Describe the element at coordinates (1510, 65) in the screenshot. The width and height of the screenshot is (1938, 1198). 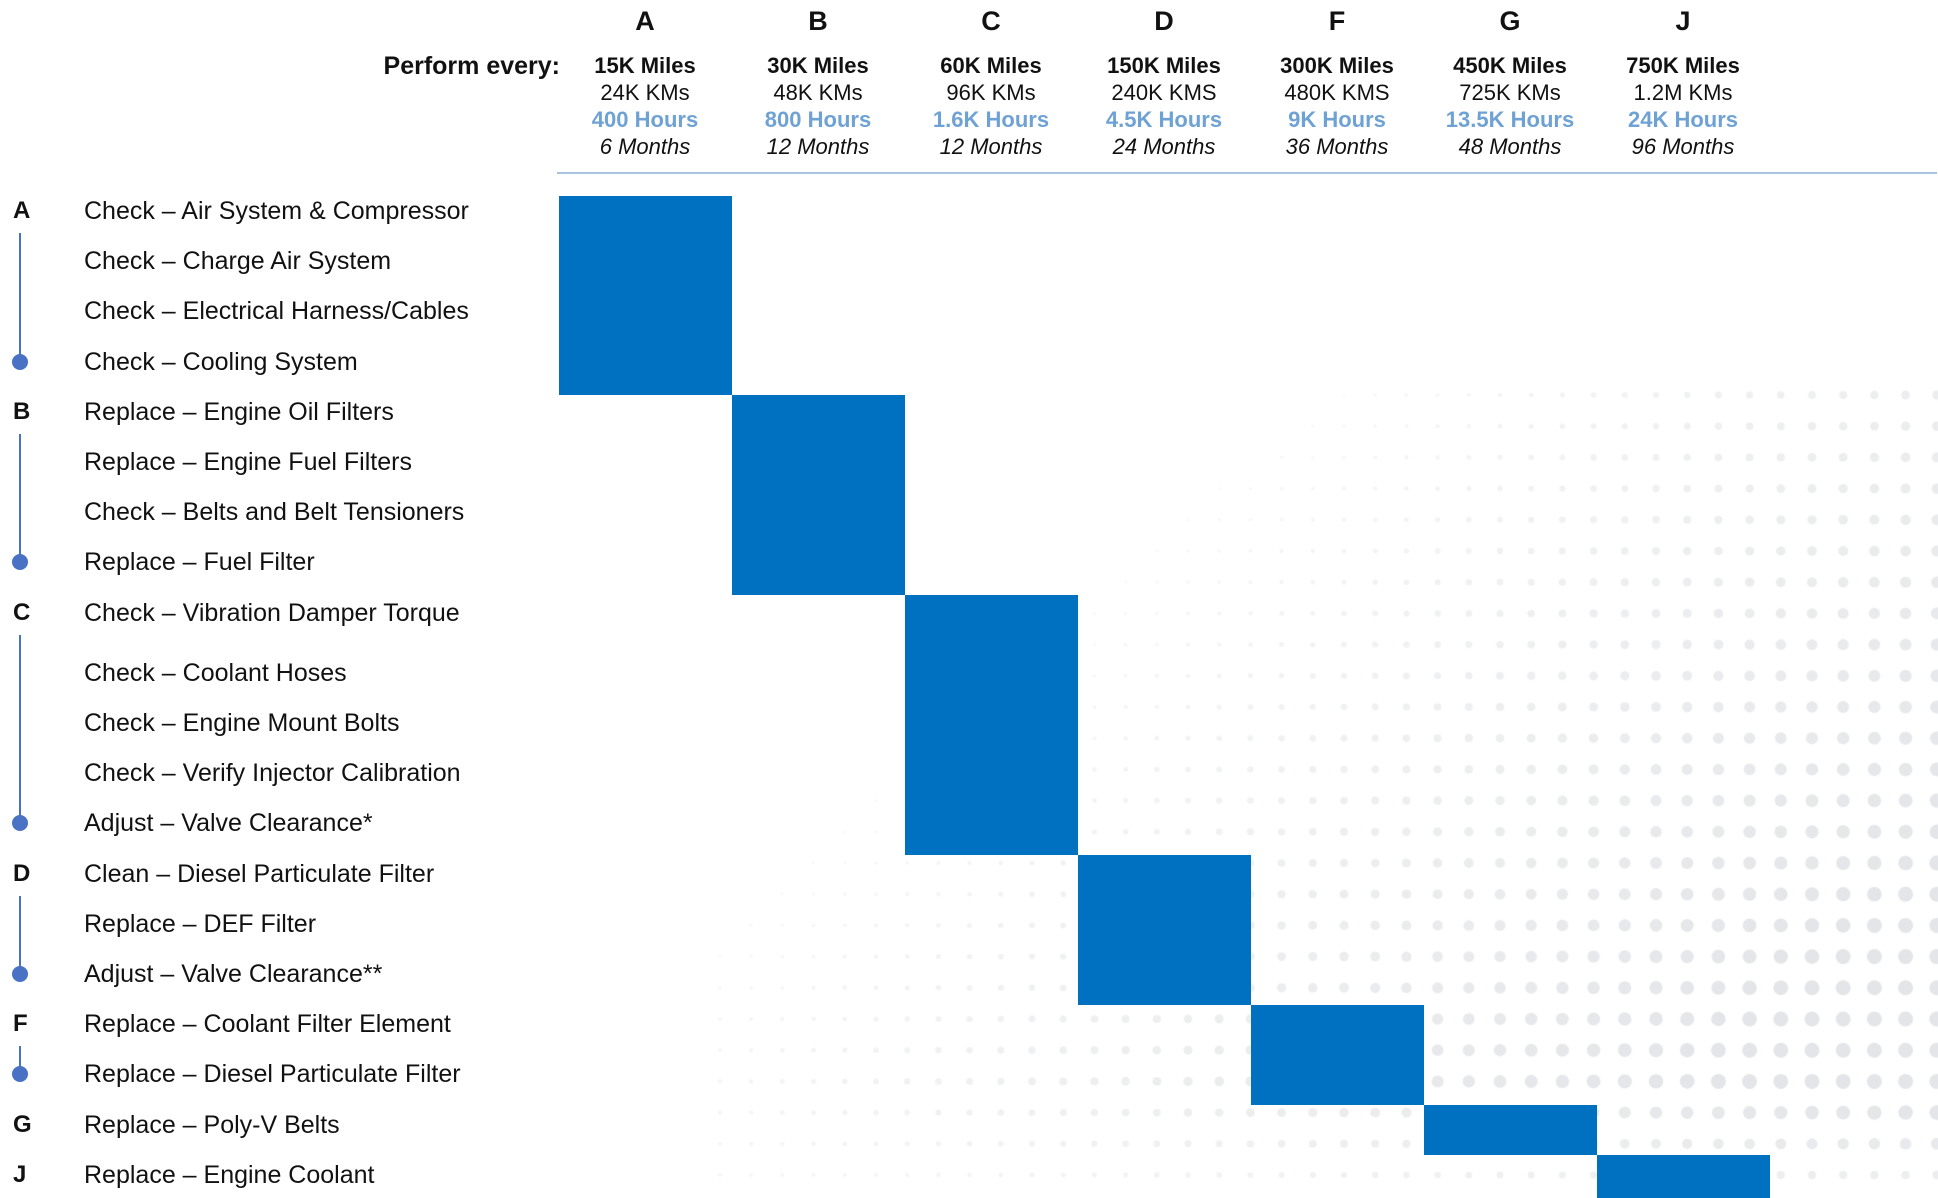
I see `interval-miles: 450K Miles` at that location.